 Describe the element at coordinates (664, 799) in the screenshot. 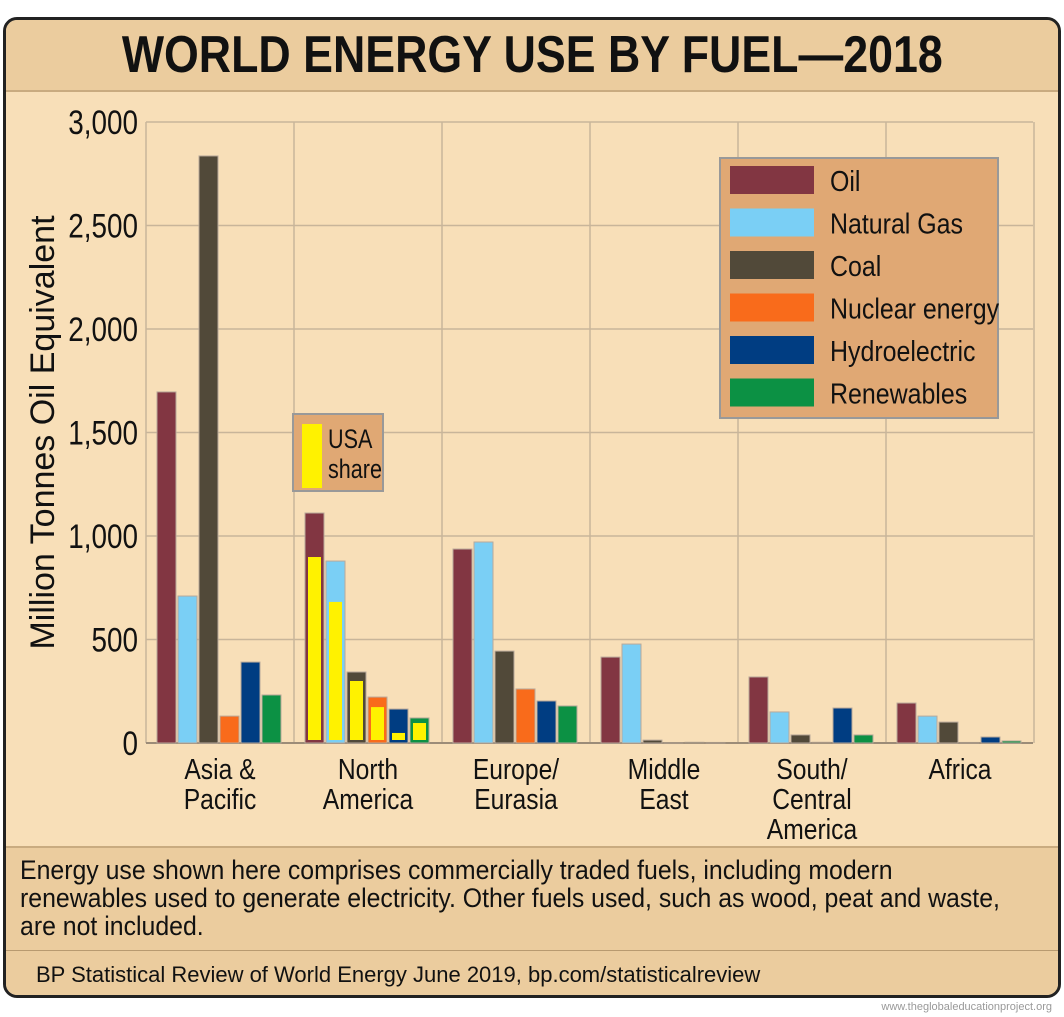

I see `category-label: East` at that location.